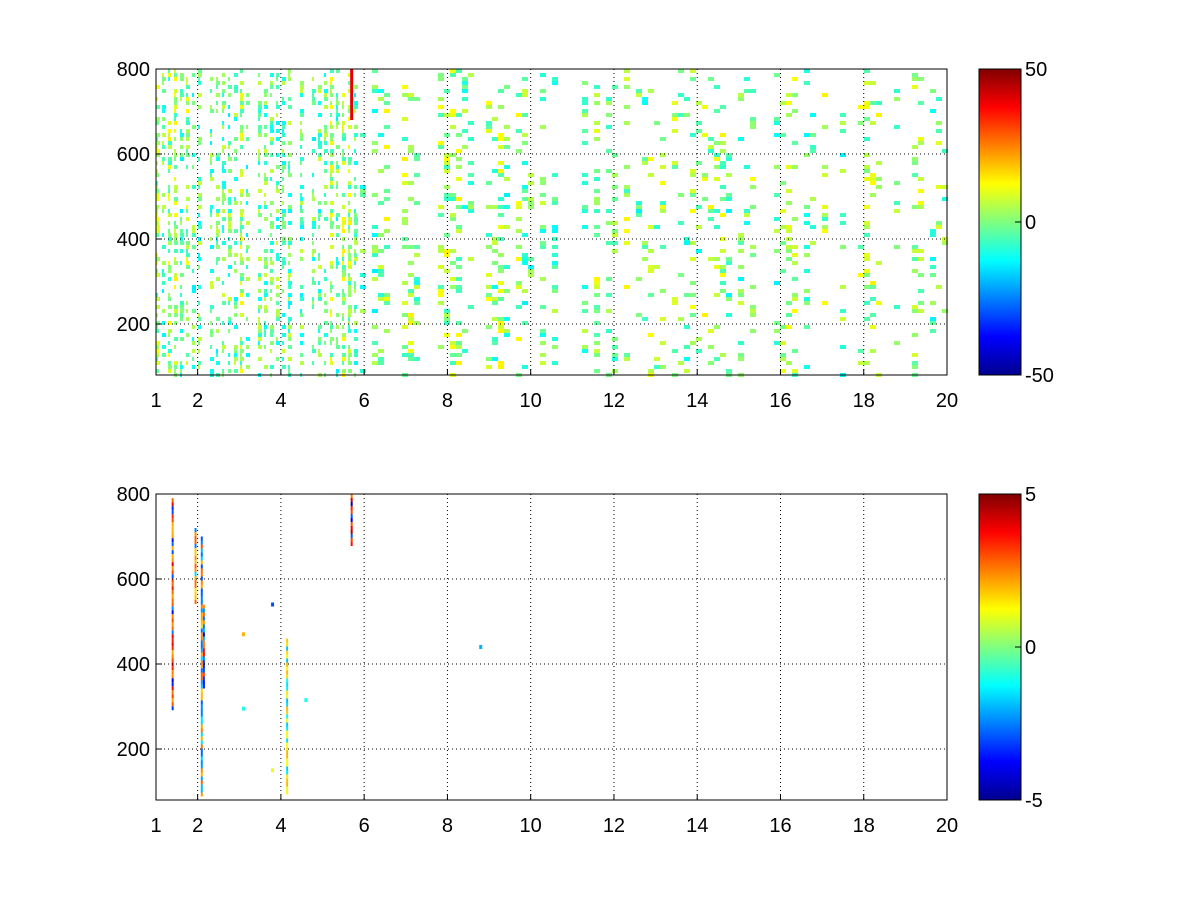 The width and height of the screenshot is (1200, 900). I want to click on x-tick-label: 8, so click(447, 401).